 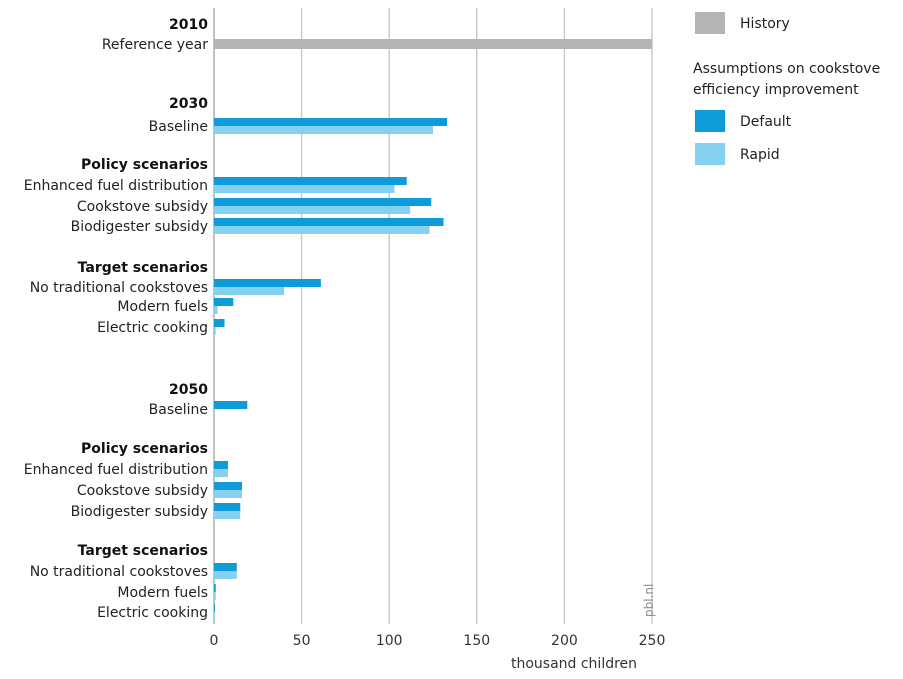 What do you see at coordinates (776, 90) in the screenshot?
I see `legend-heading-line-2: efficiency improvement` at bounding box center [776, 90].